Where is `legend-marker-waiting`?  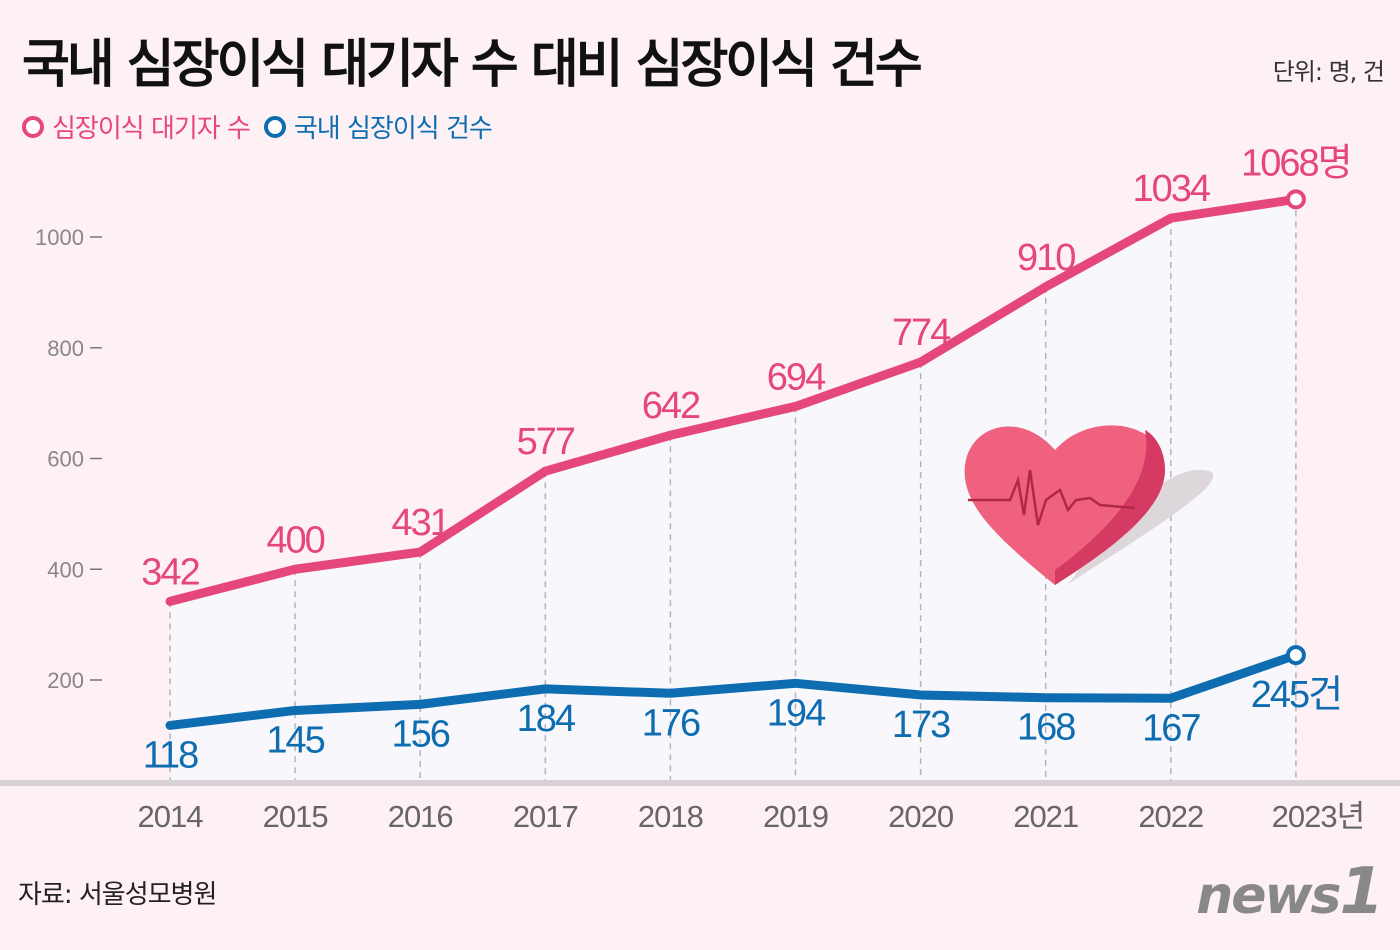 legend-marker-waiting is located at coordinates (33, 126).